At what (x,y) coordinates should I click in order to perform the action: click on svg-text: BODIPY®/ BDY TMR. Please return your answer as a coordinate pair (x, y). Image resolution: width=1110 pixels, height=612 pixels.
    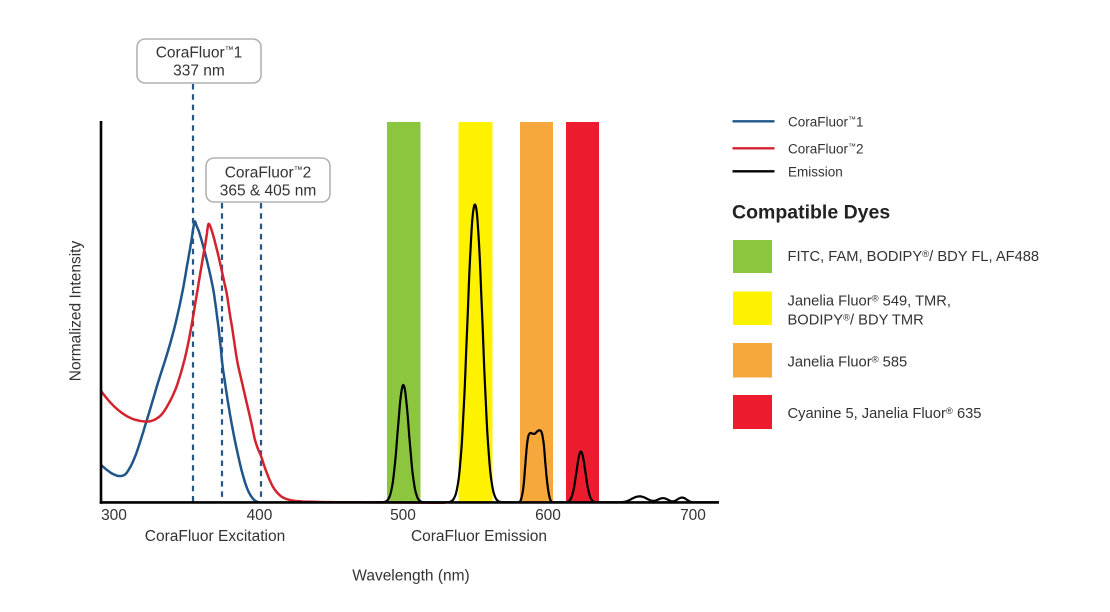
    Looking at the image, I should click on (856, 320).